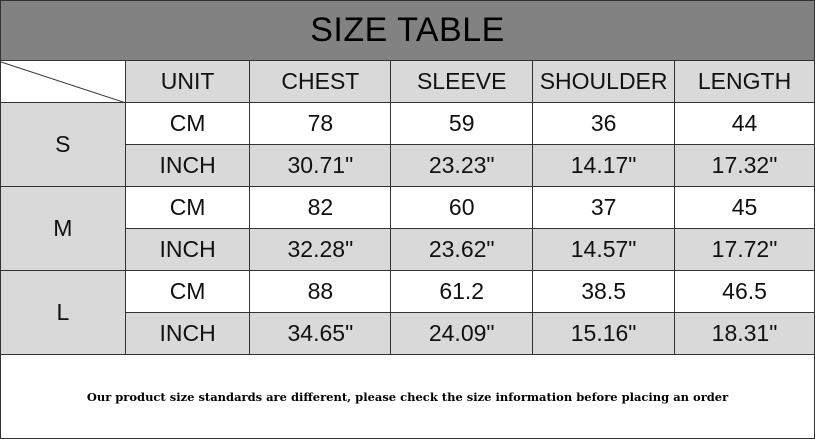 This screenshot has height=439, width=815. I want to click on value-cell: 37, so click(604, 207).